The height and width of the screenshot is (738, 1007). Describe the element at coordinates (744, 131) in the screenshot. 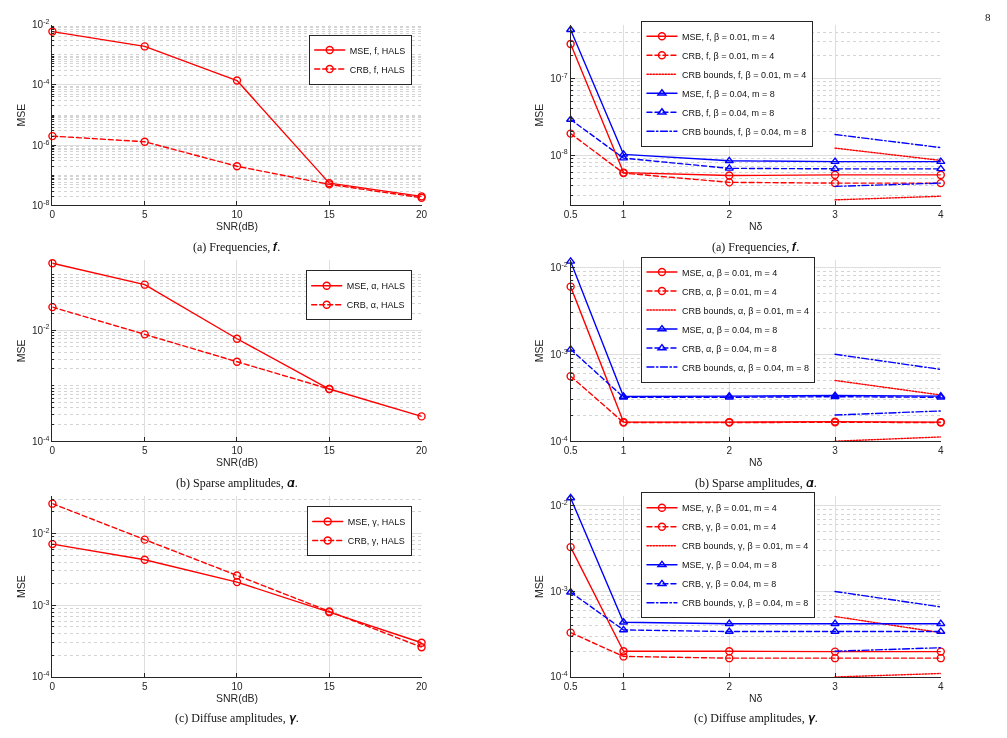

I see `legend-label: CRB bounds, f, β = 0.04, m = 8` at that location.